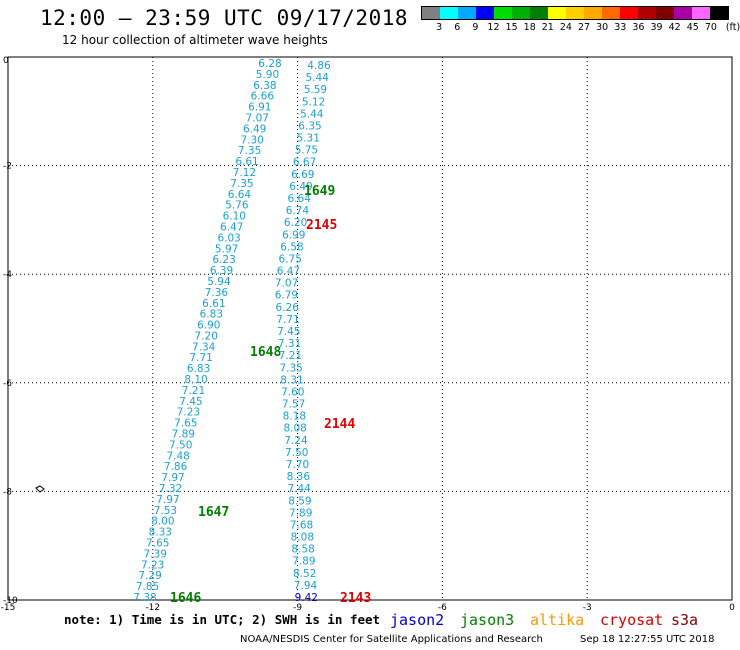 This screenshot has height=650, width=740. I want to click on pass-number-label: 1646, so click(185, 598).